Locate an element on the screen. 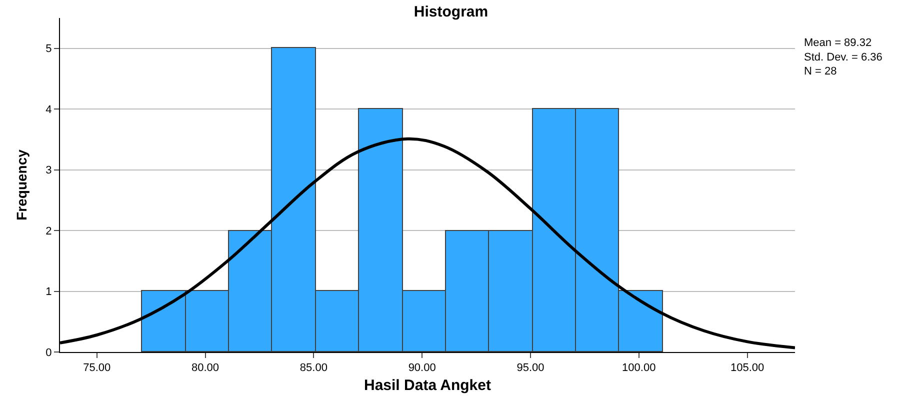  y-tick-label: 4 is located at coordinates (49, 110).